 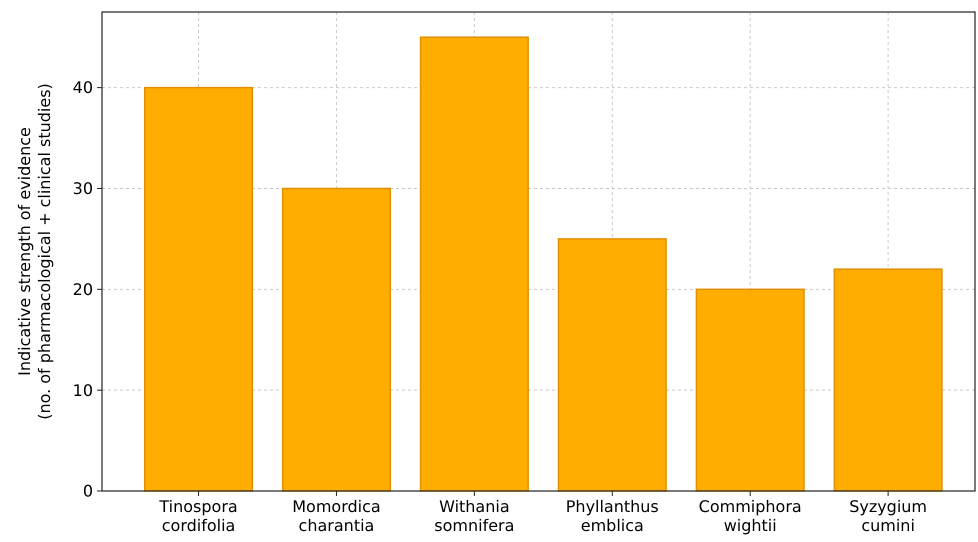 What do you see at coordinates (82, 289) in the screenshot?
I see `y-tick-label: 20` at bounding box center [82, 289].